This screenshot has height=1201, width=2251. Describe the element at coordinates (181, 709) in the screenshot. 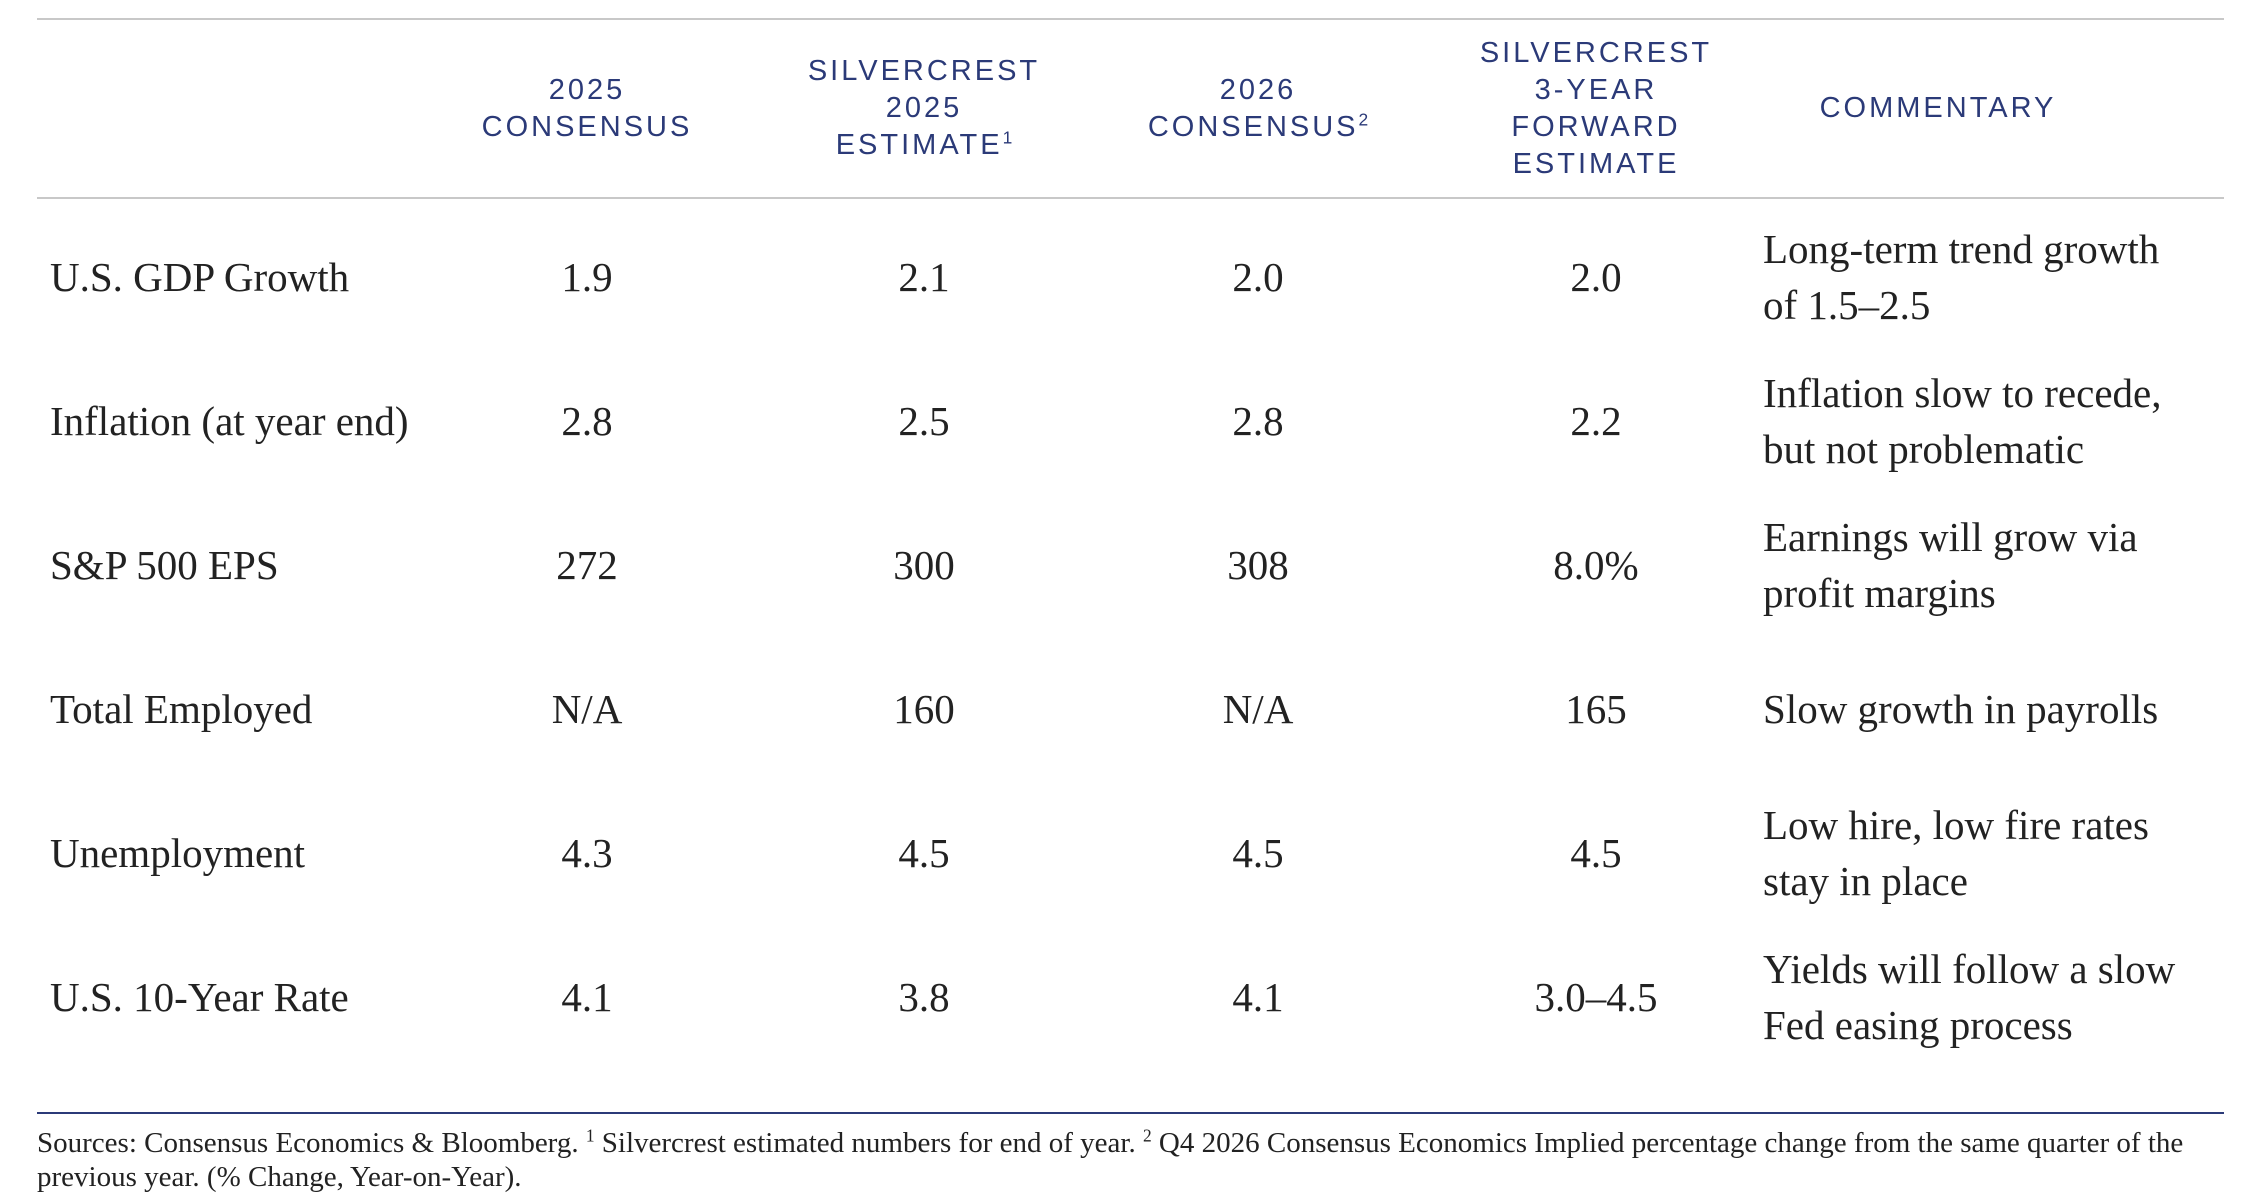

I see `row-label: Total Employed` at that location.